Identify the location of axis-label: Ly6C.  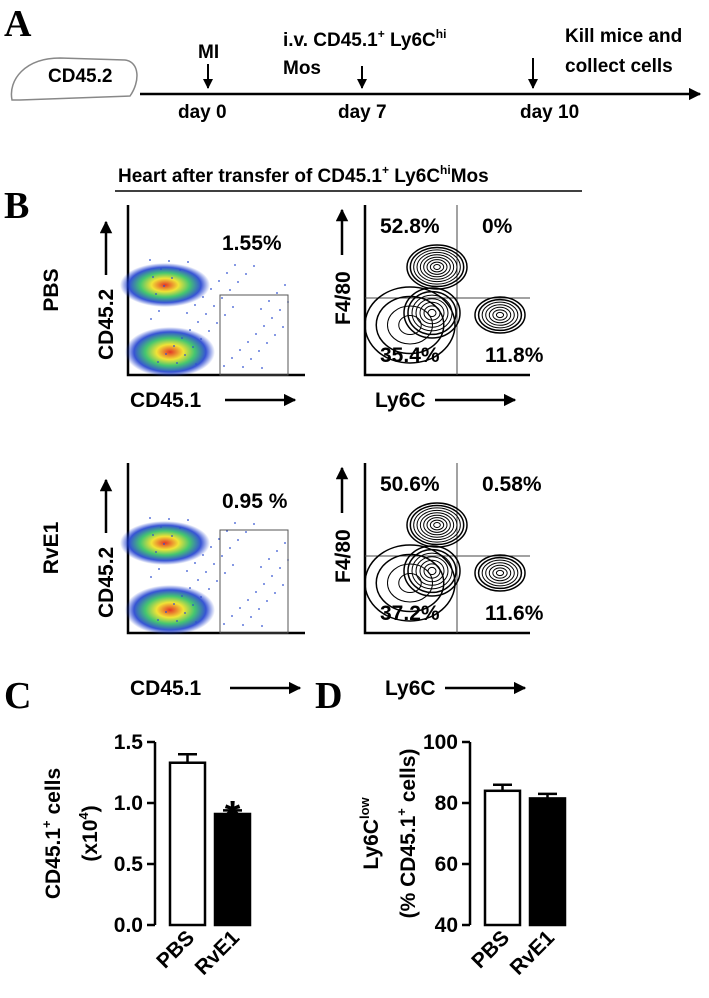
(410, 688).